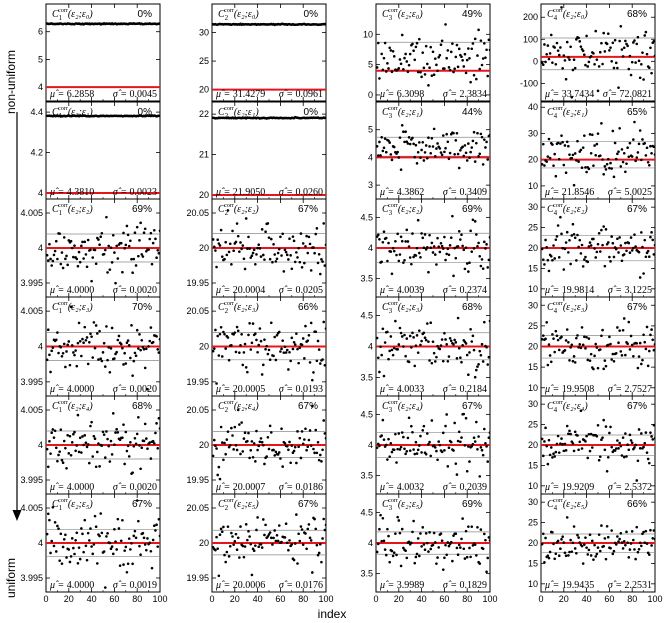 This screenshot has height=623, width=664. Describe the element at coordinates (385, 112) in the screenshot. I see `panel-title-symbol: C` at that location.